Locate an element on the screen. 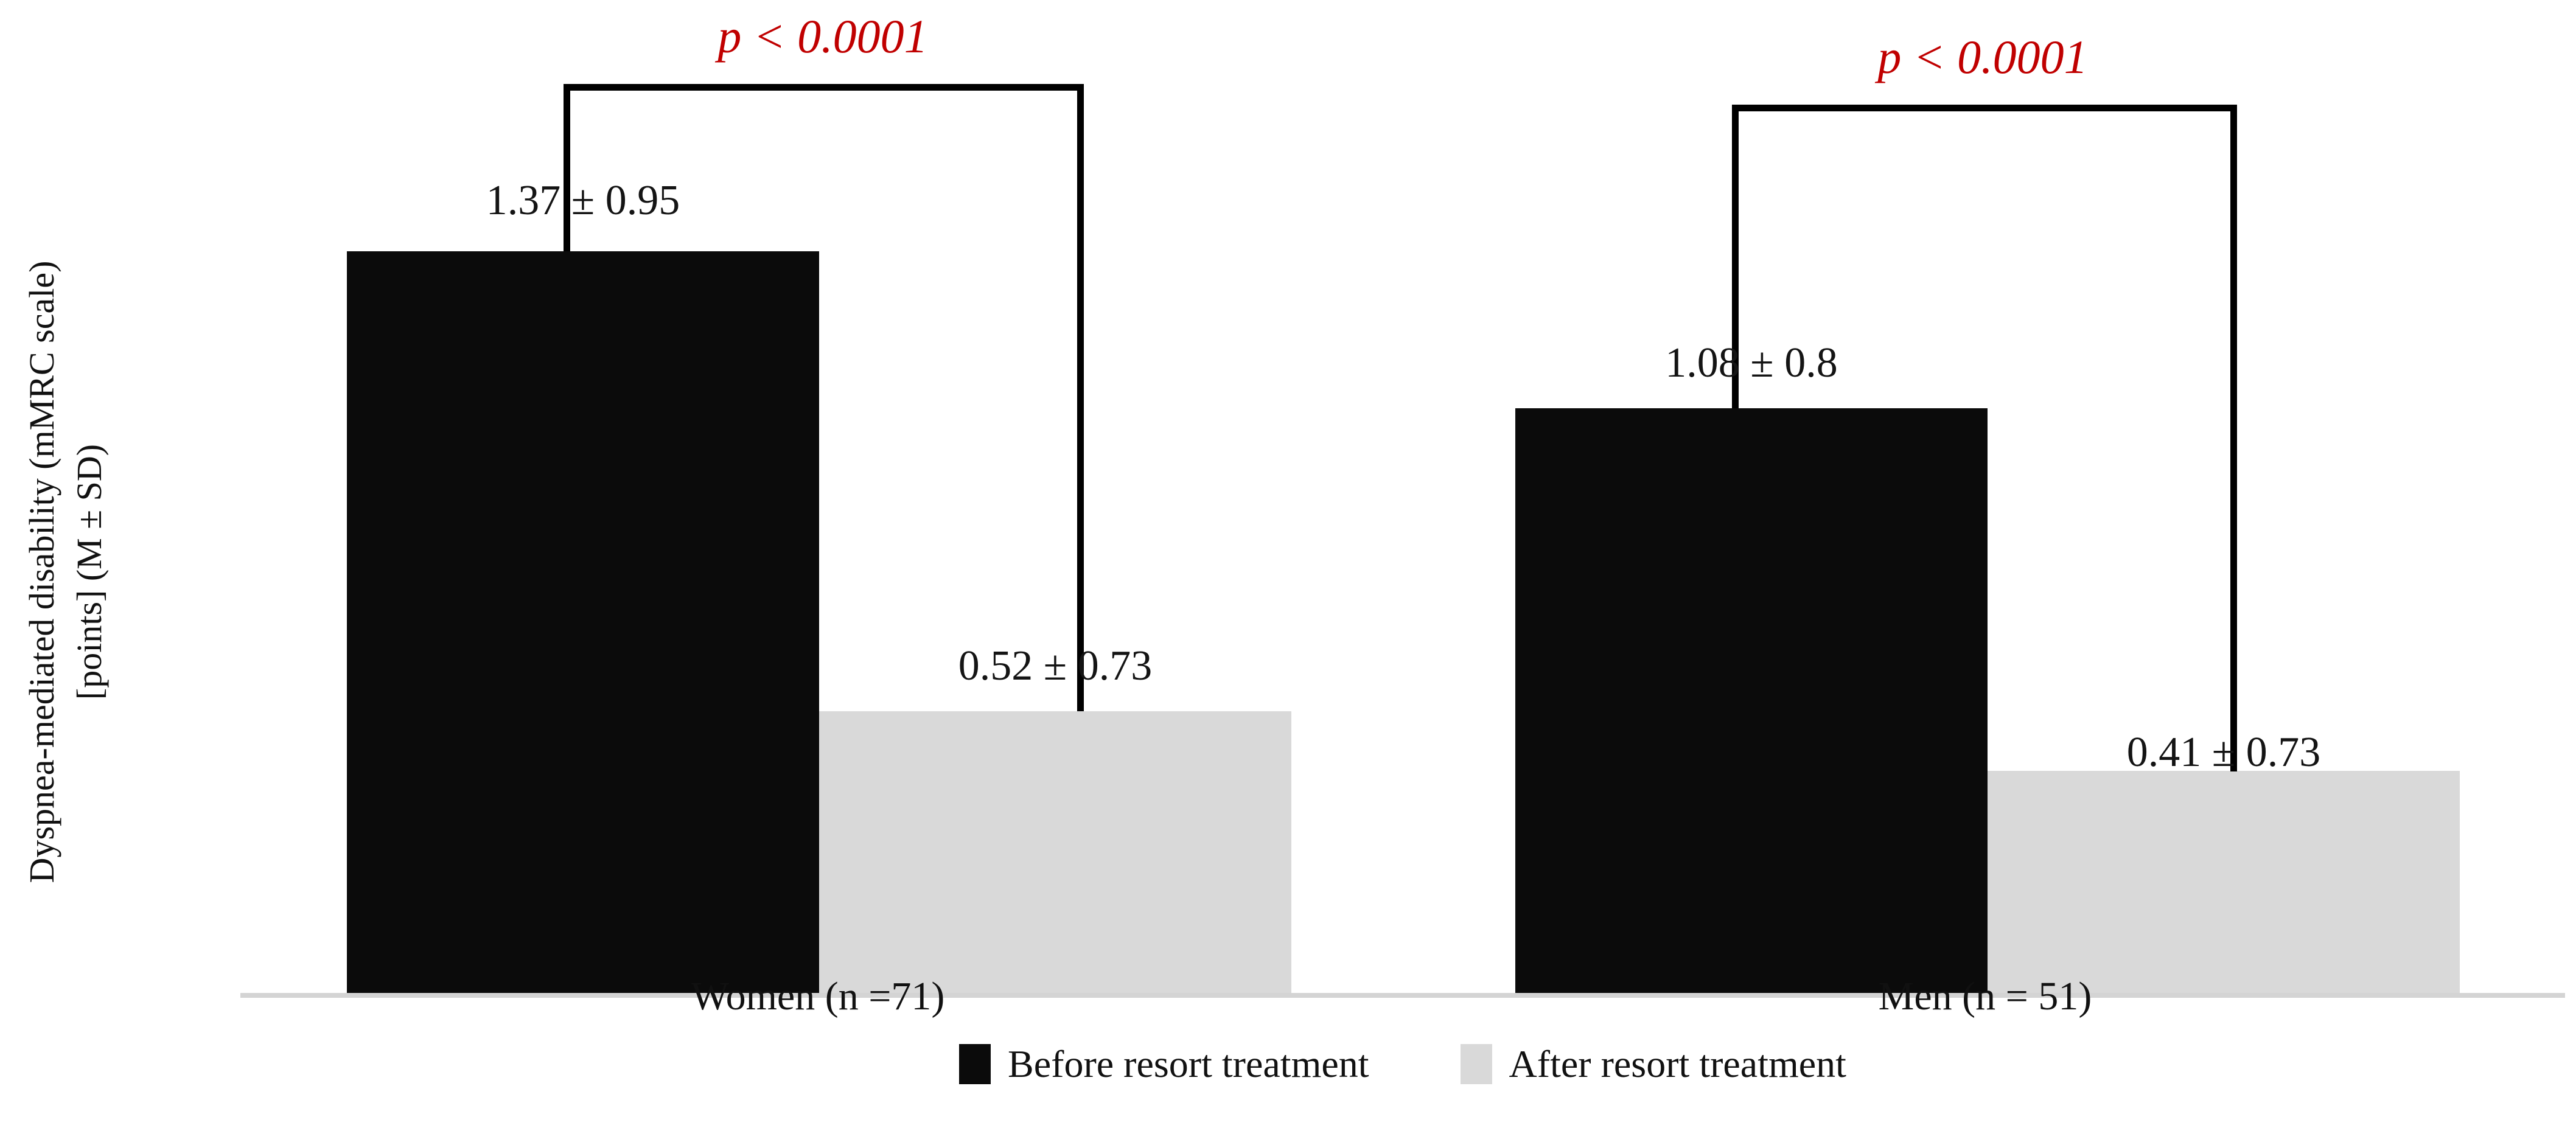  bar-women-before is located at coordinates (583, 622).